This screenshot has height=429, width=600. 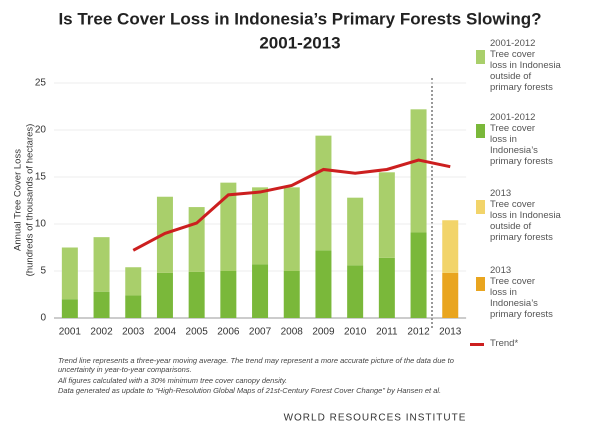 What do you see at coordinates (41, 224) in the screenshot?
I see `y-tick-label: 10` at bounding box center [41, 224].